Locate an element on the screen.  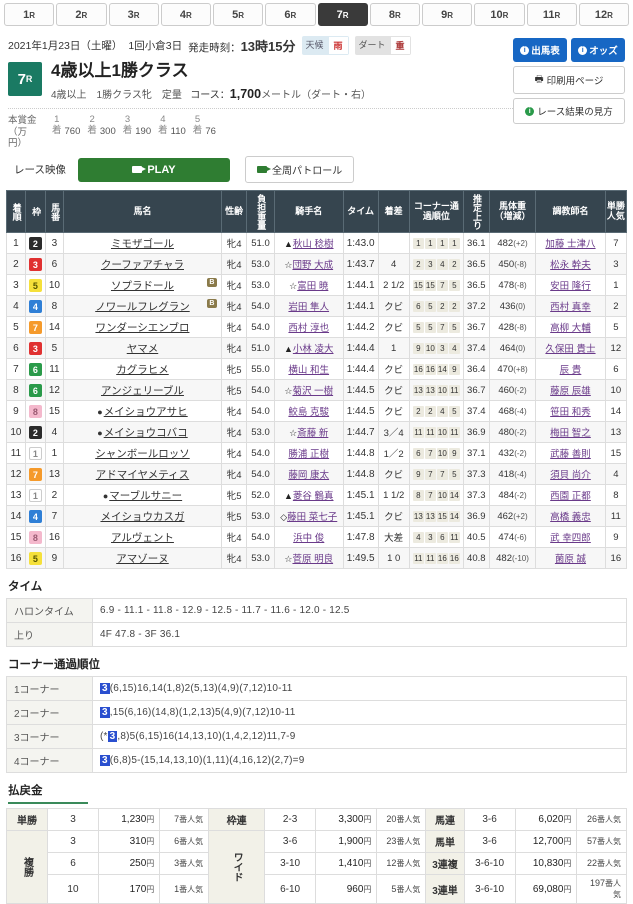
corner-position: 16 is located at coordinates (454, 558).